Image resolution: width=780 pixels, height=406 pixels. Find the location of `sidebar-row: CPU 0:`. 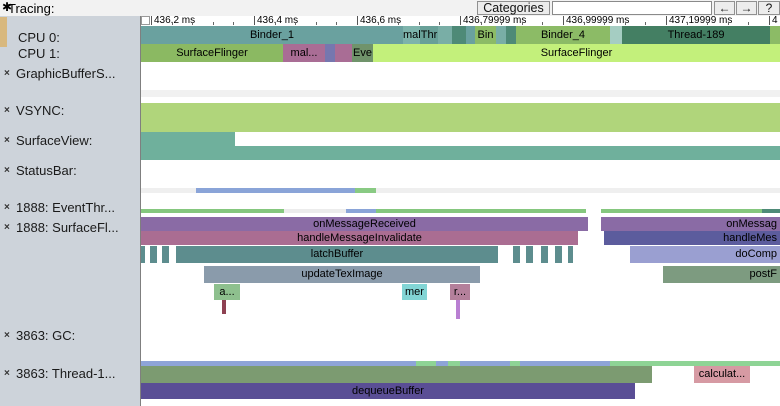

sidebar-row: CPU 0: is located at coordinates (70, 37).